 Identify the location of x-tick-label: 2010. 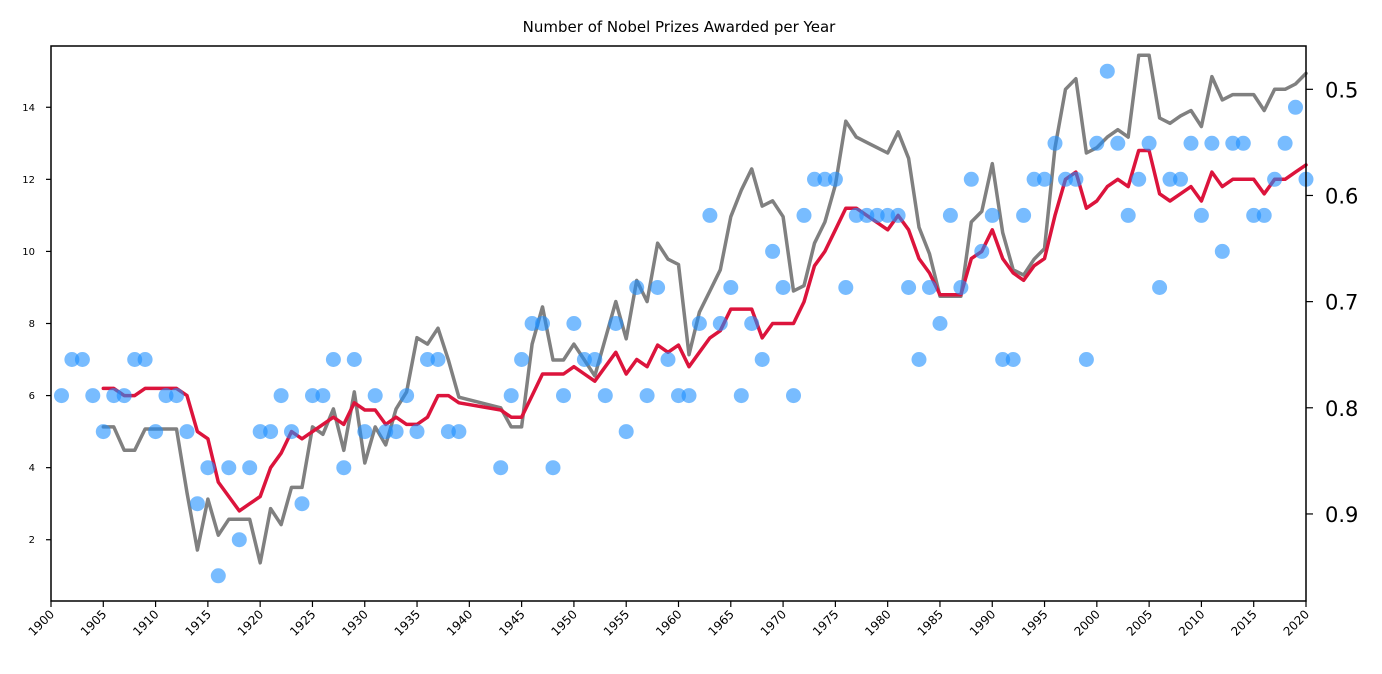
(1191, 622).